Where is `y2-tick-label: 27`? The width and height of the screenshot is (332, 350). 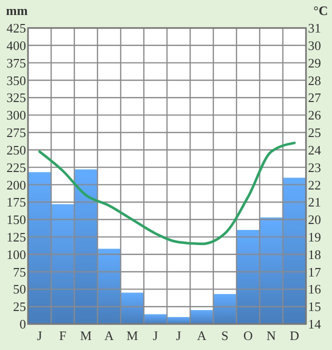
y2-tick-label: 27 is located at coordinates (315, 98).